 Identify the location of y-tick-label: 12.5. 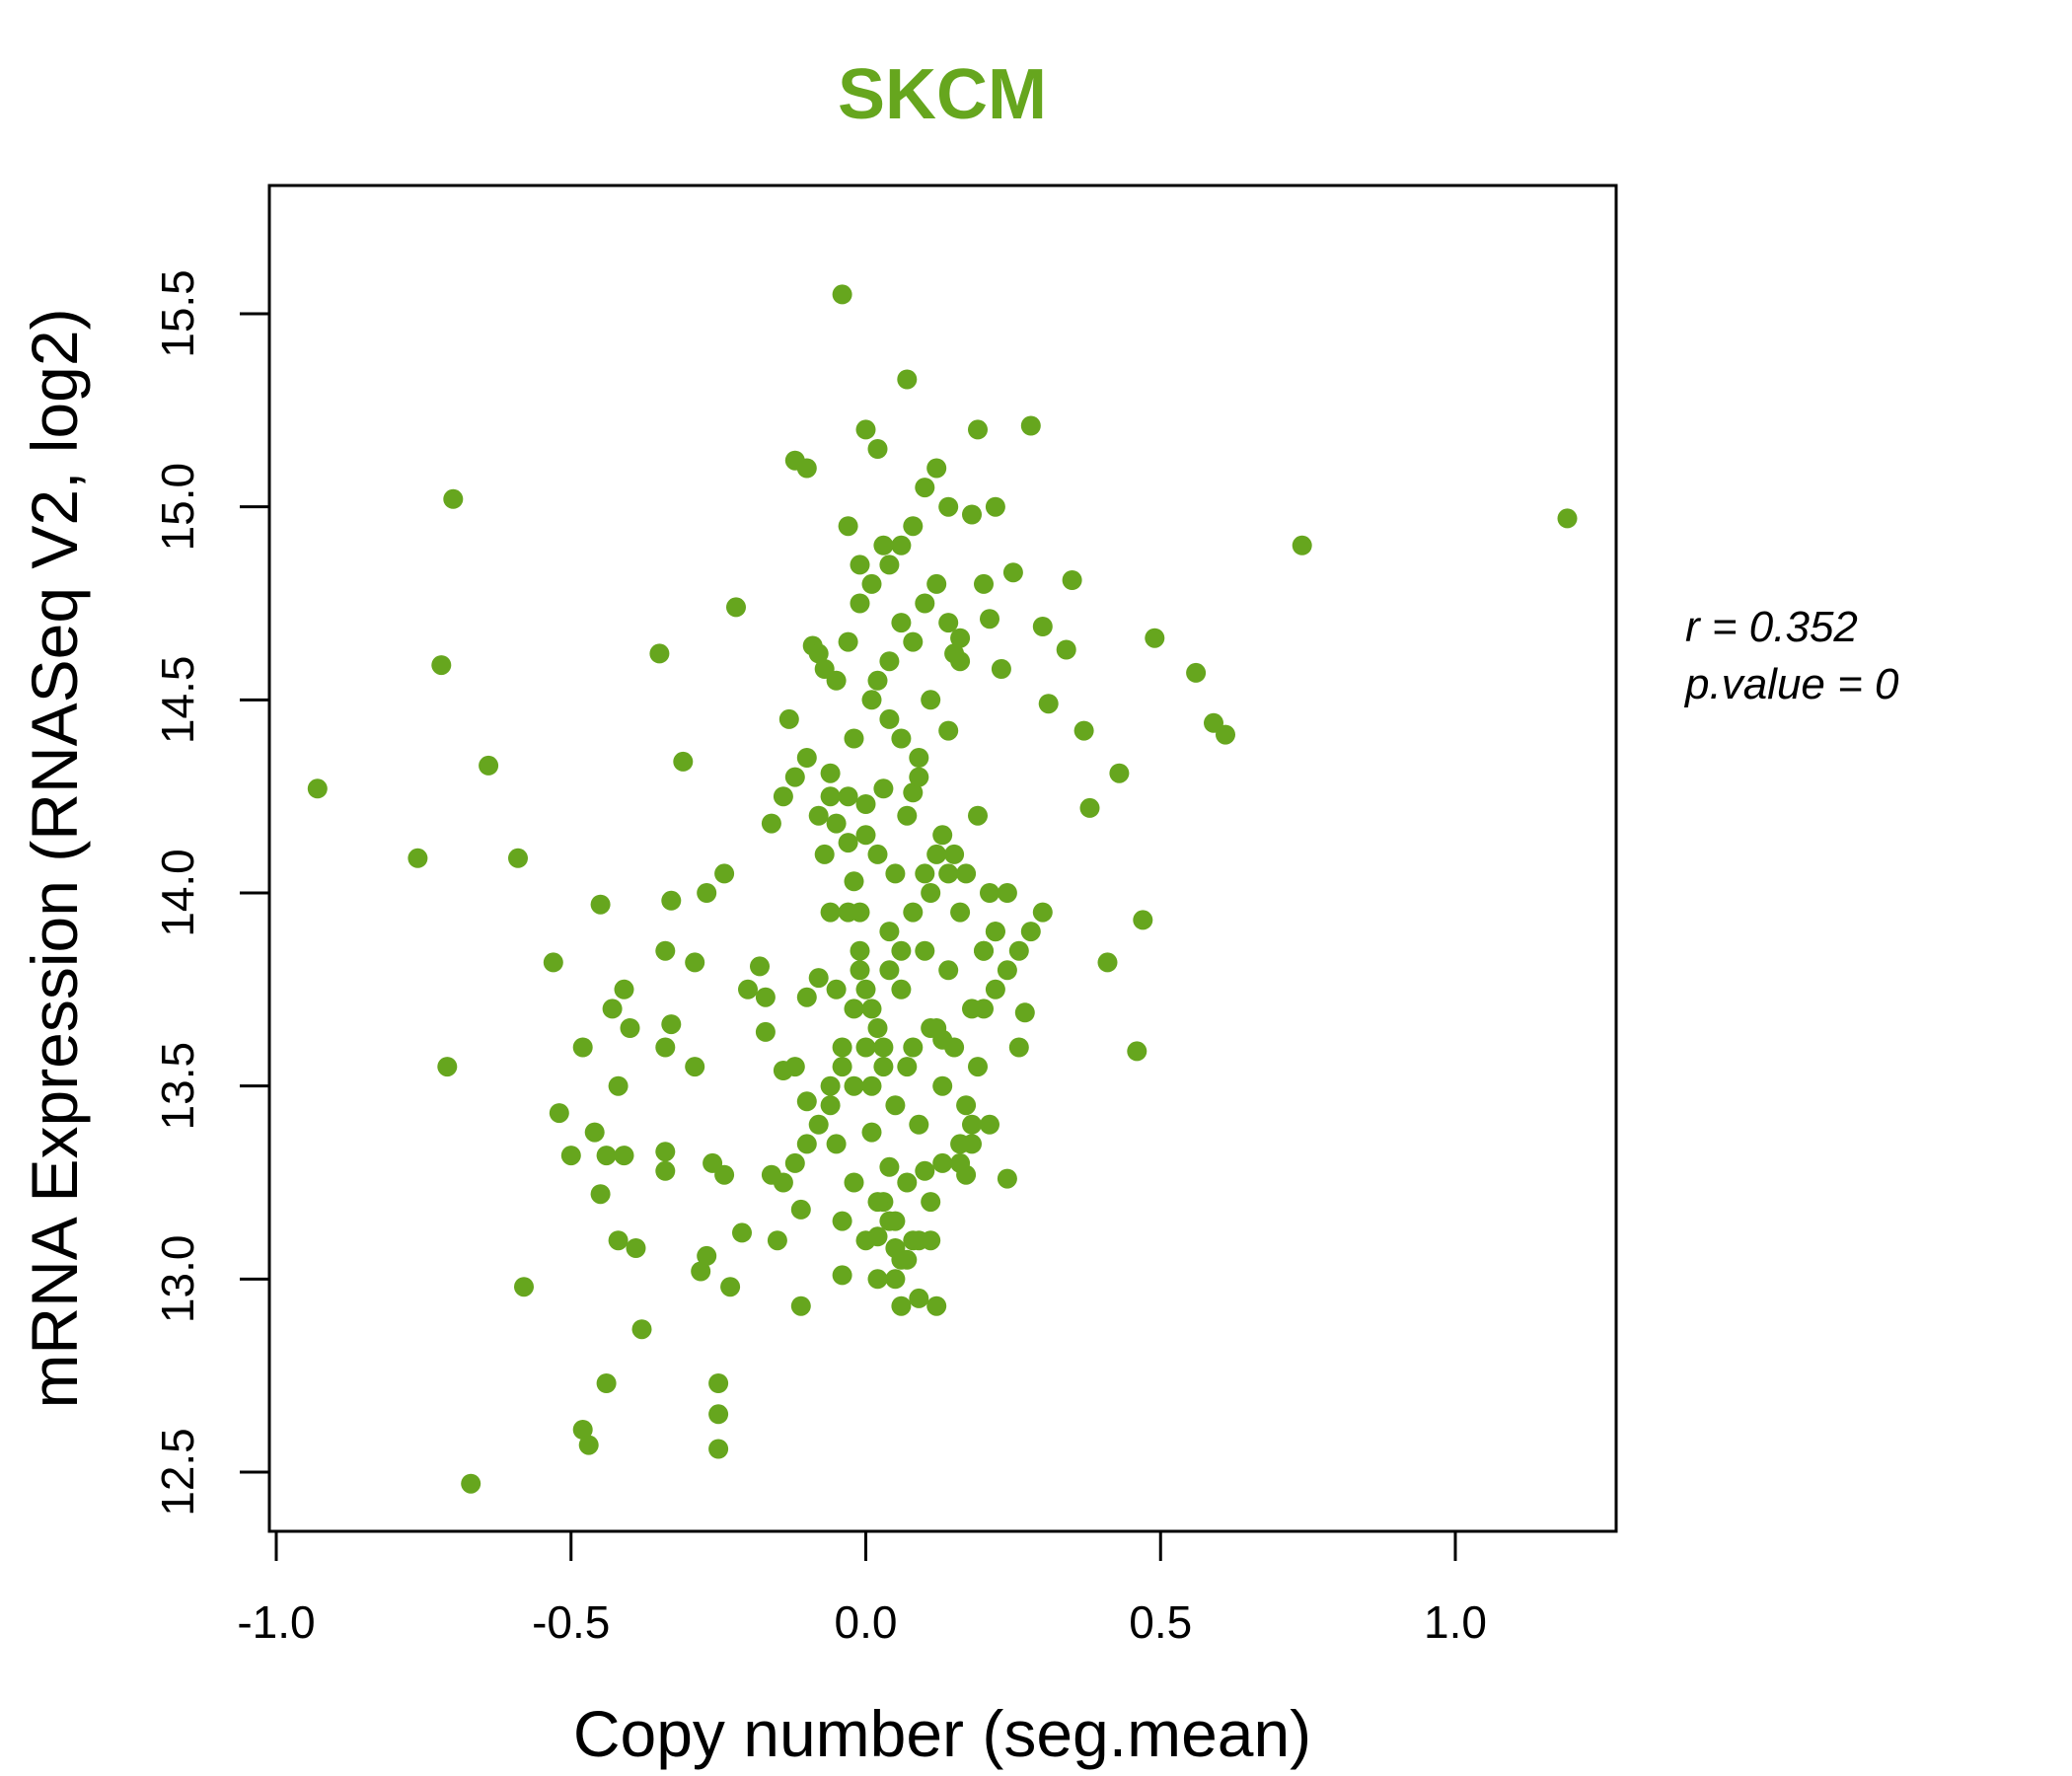
(178, 1473).